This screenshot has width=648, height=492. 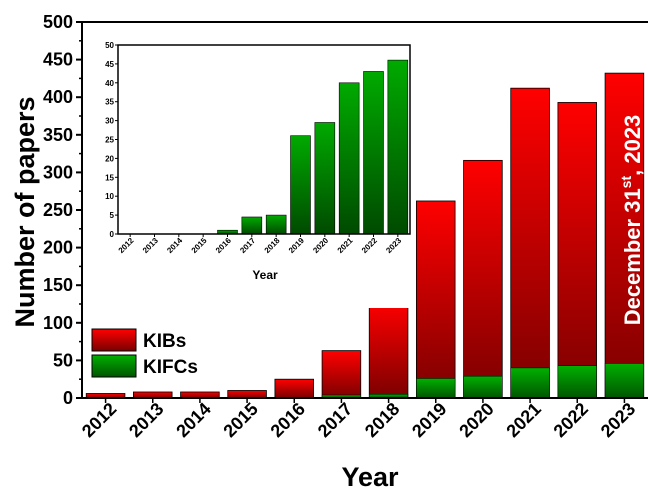 What do you see at coordinates (58, 210) in the screenshot?
I see `main-y-tick-label: 250` at bounding box center [58, 210].